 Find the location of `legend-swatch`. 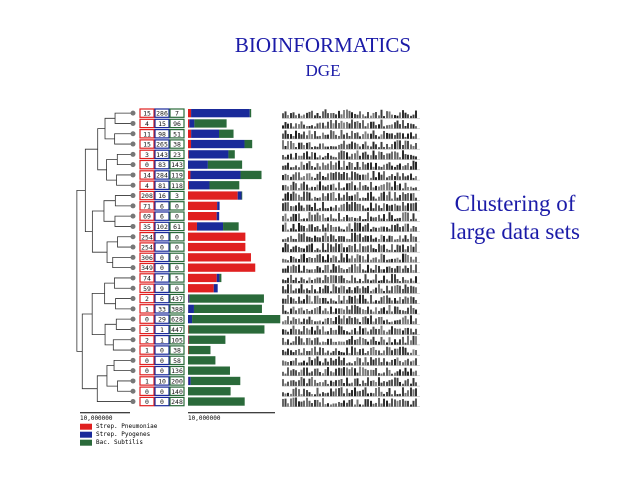

legend-swatch is located at coordinates (86, 434).